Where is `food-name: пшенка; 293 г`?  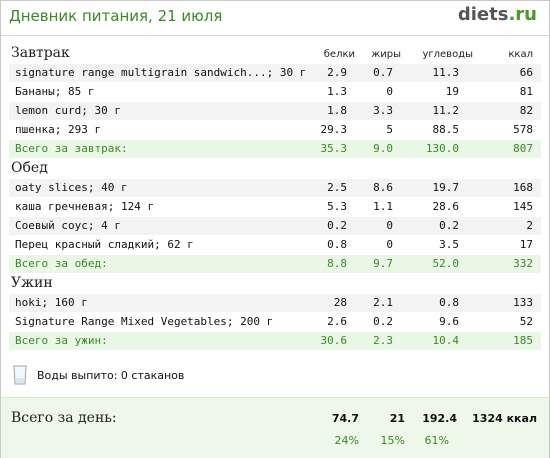
food-name: пшенка; 293 г is located at coordinates (58, 129).